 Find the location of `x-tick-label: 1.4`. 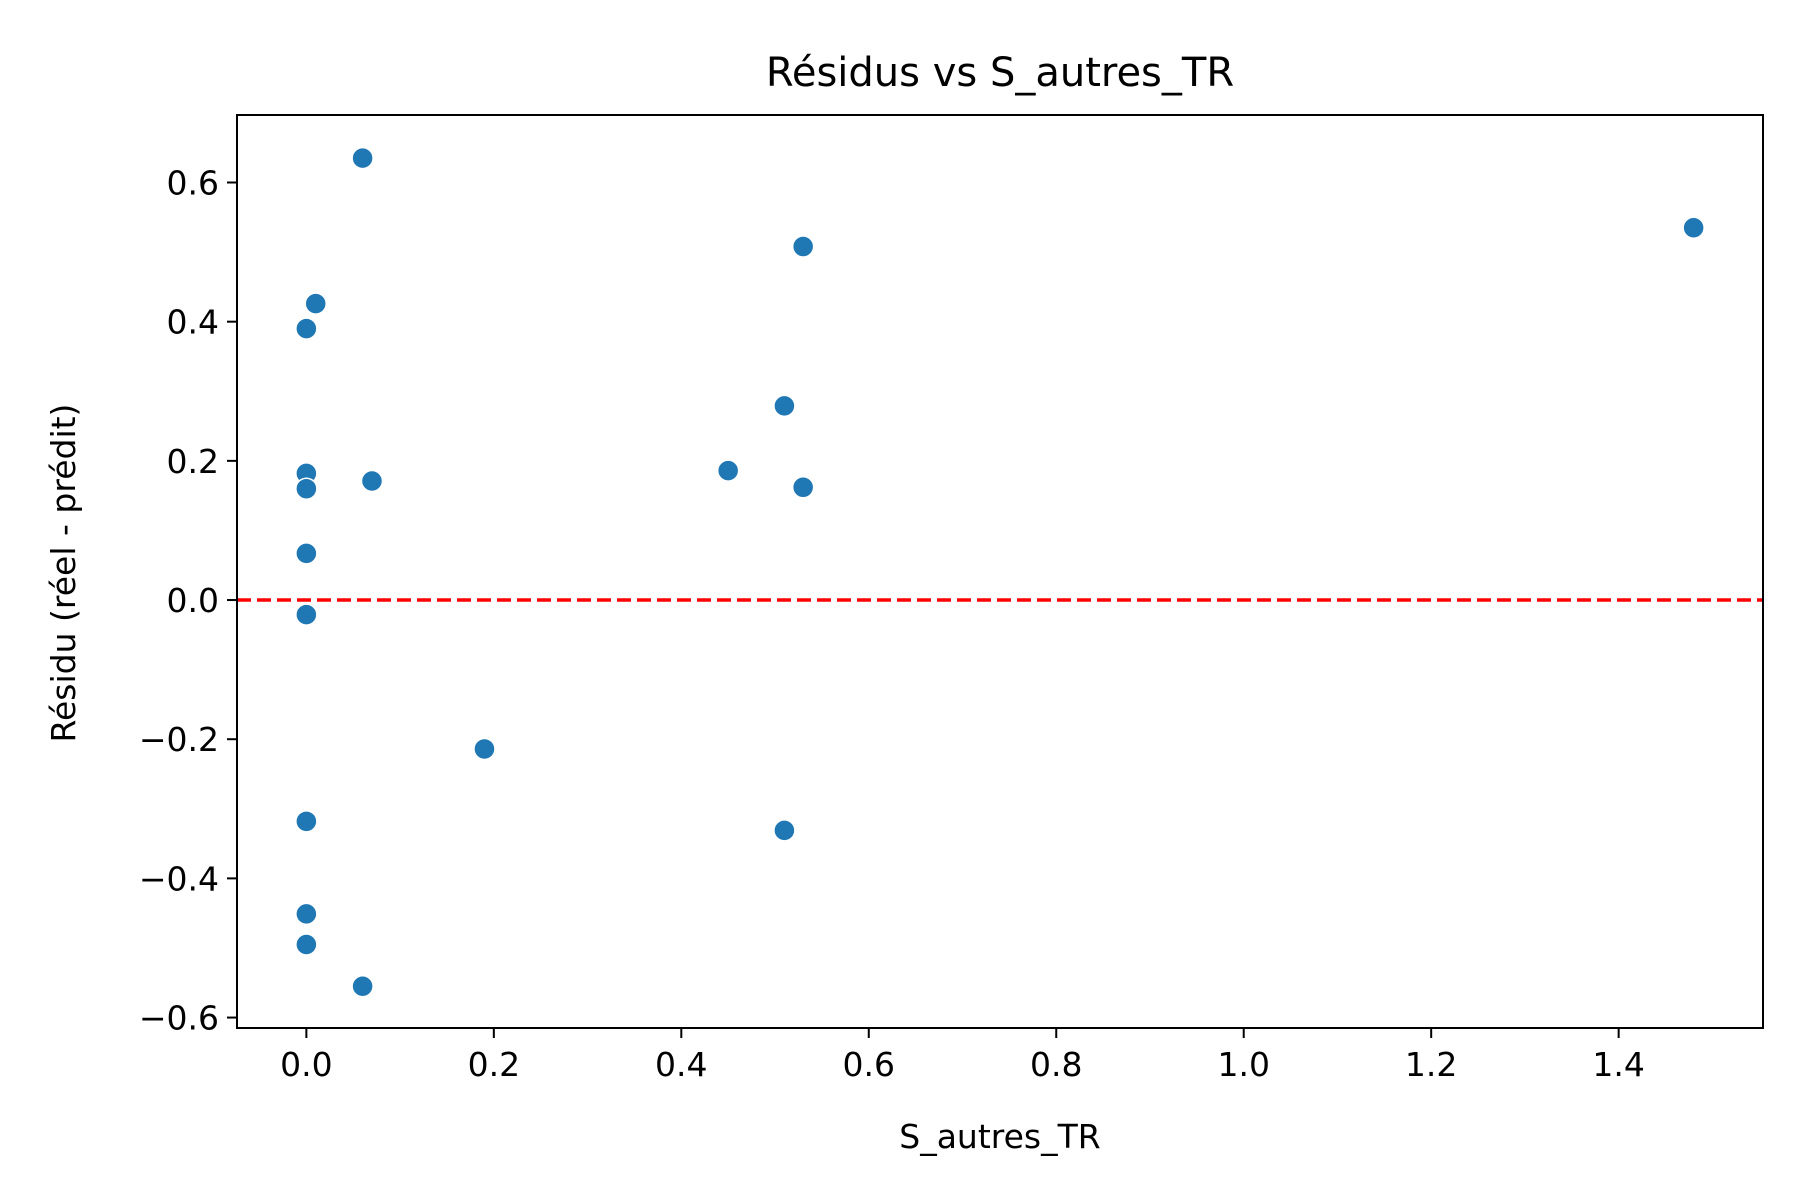

x-tick-label: 1.4 is located at coordinates (1618, 1064).